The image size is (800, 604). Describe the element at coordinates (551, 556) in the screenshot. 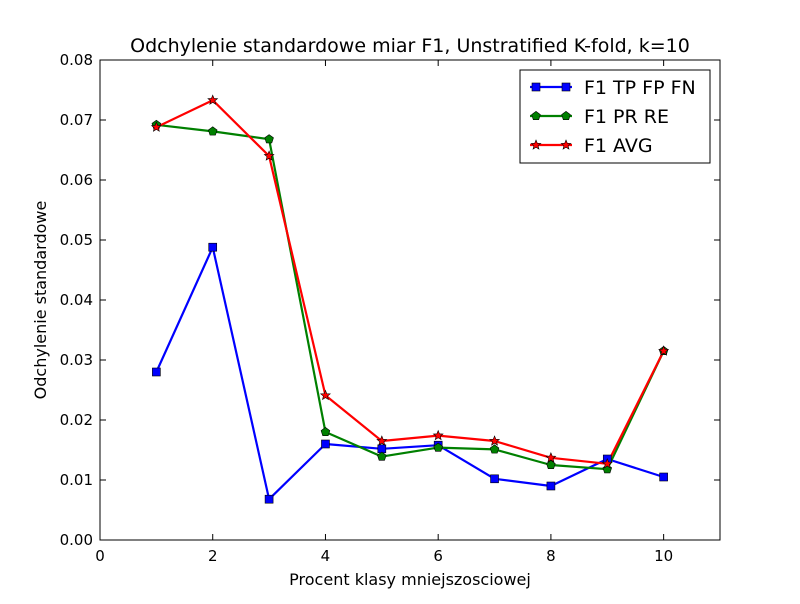

I see `x-tick-label: 8` at that location.